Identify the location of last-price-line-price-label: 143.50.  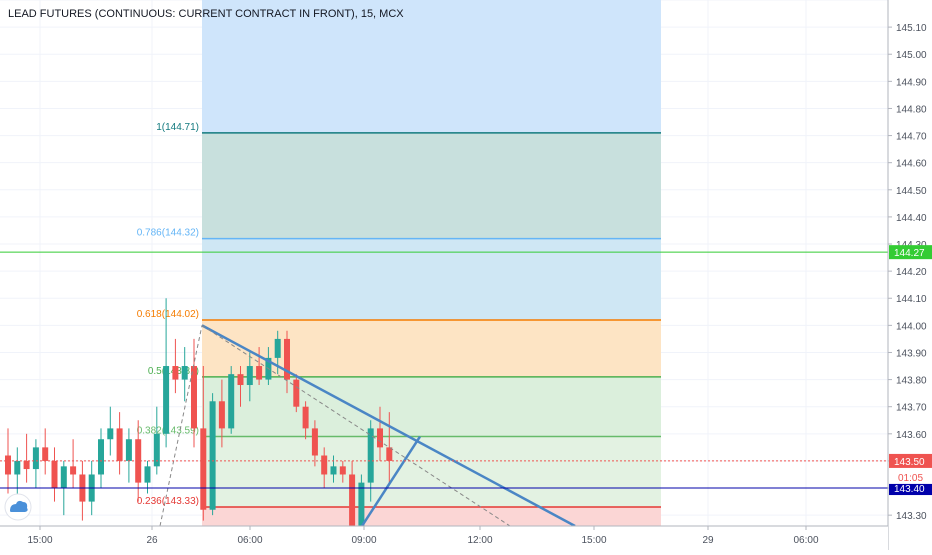
(909, 462).